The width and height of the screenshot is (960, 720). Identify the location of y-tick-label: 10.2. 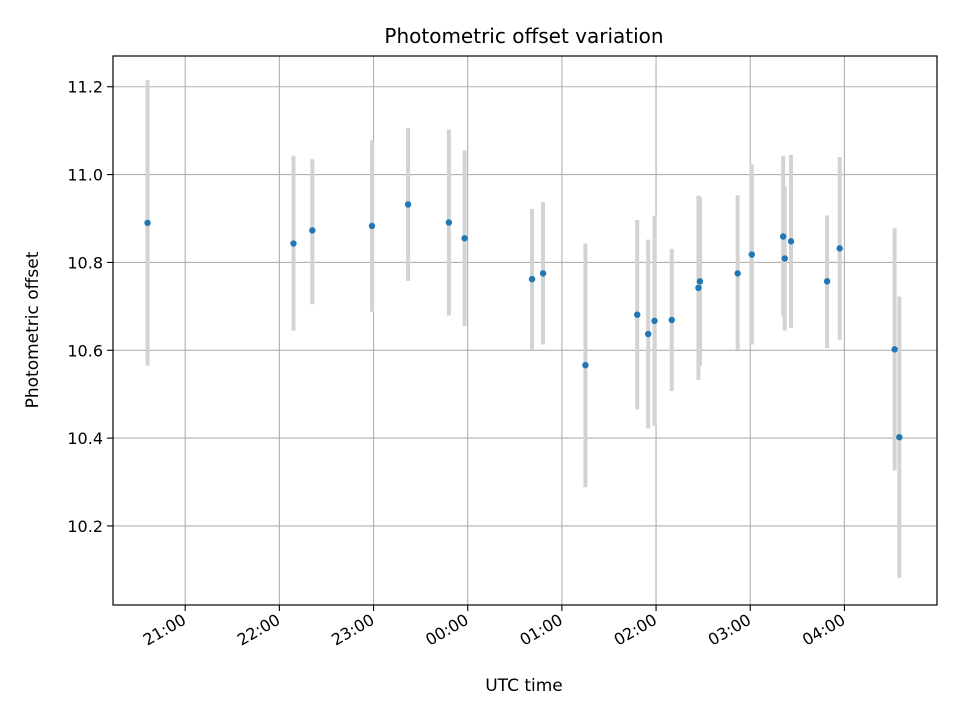
(85, 526).